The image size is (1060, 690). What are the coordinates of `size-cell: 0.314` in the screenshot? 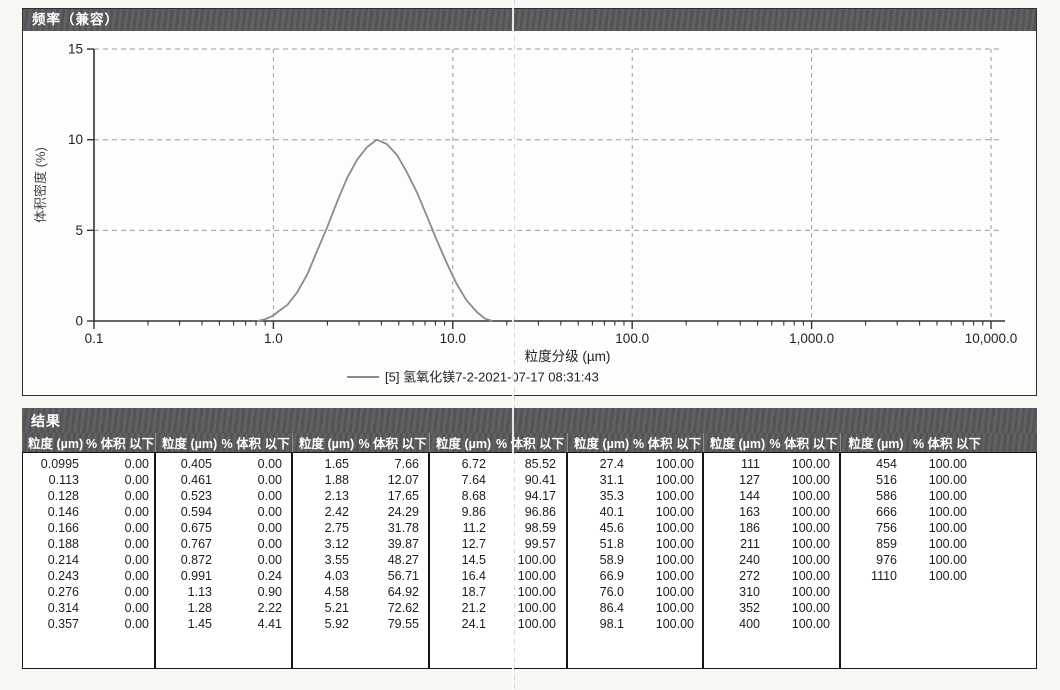 It's located at (63, 608).